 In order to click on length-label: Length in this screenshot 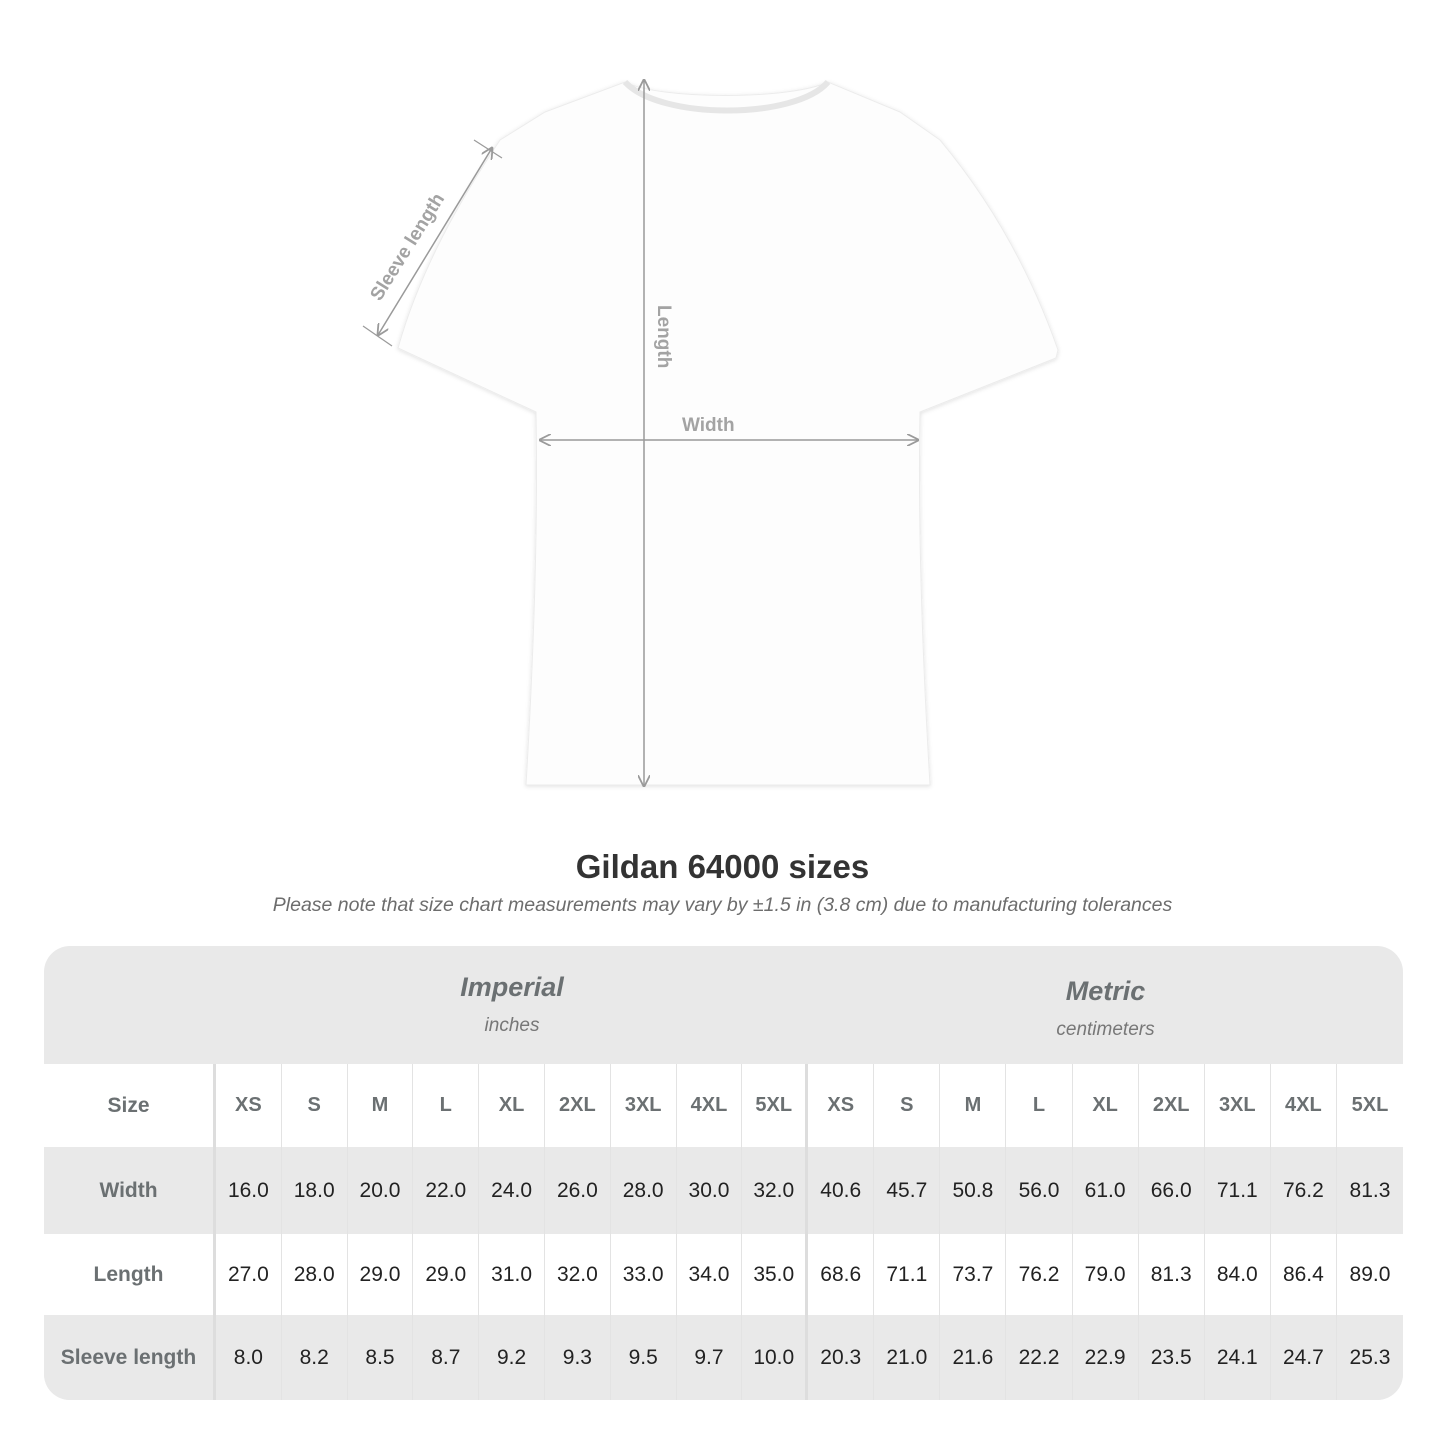, I will do `click(663, 336)`.